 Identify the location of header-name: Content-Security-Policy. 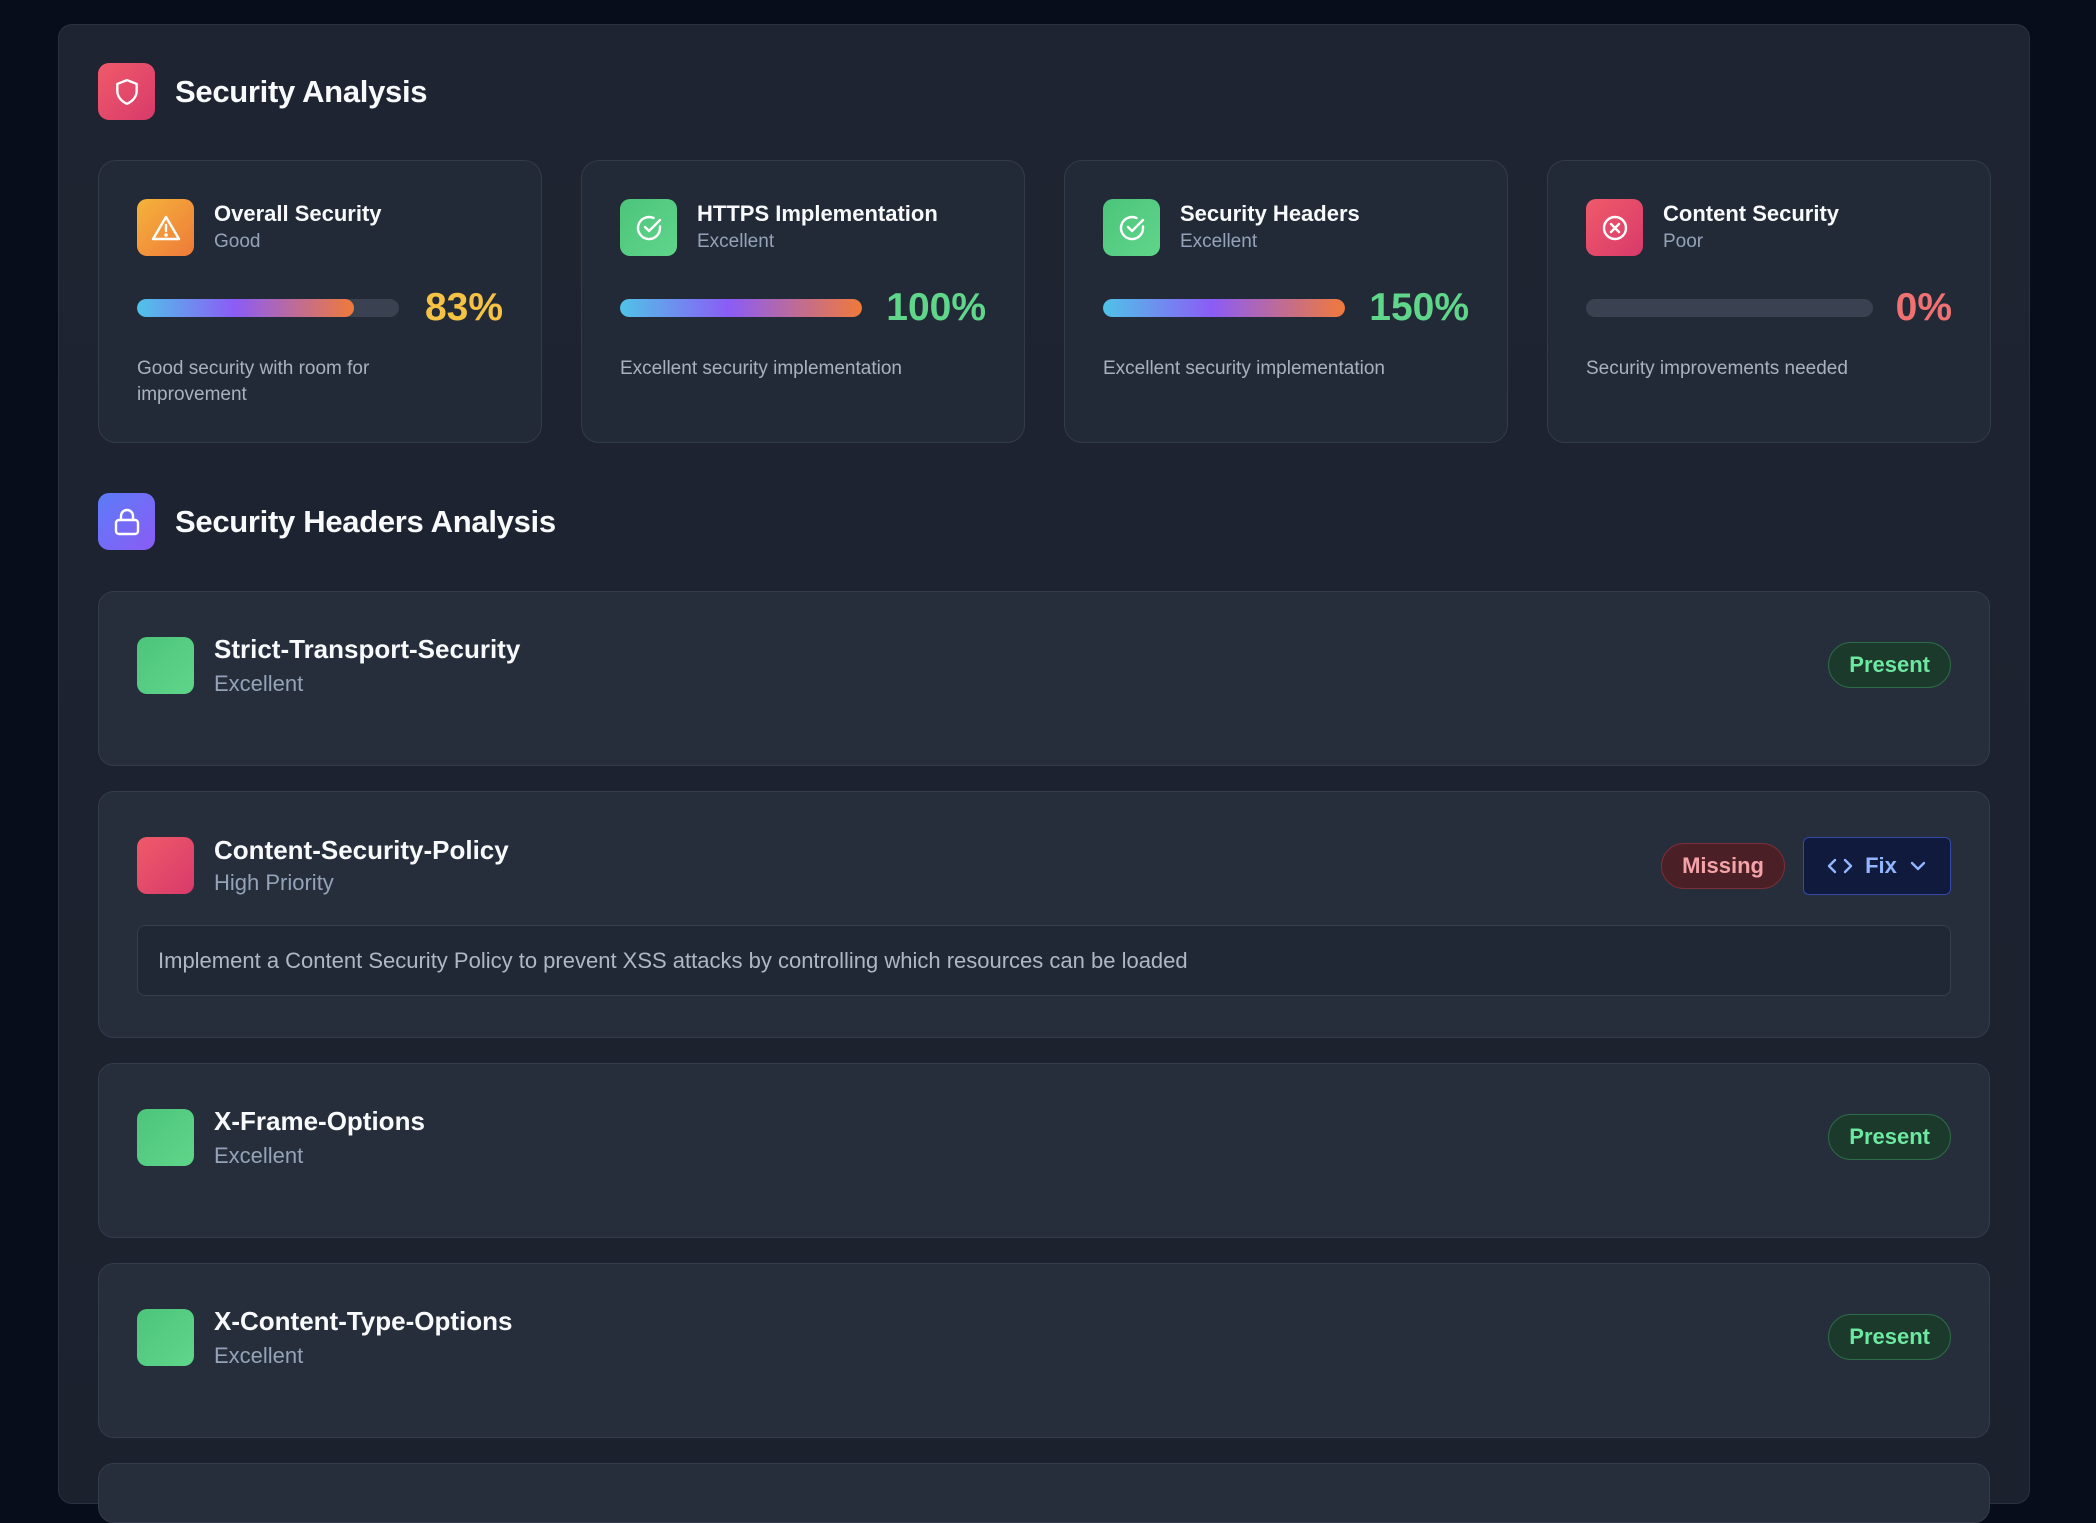
(361, 850).